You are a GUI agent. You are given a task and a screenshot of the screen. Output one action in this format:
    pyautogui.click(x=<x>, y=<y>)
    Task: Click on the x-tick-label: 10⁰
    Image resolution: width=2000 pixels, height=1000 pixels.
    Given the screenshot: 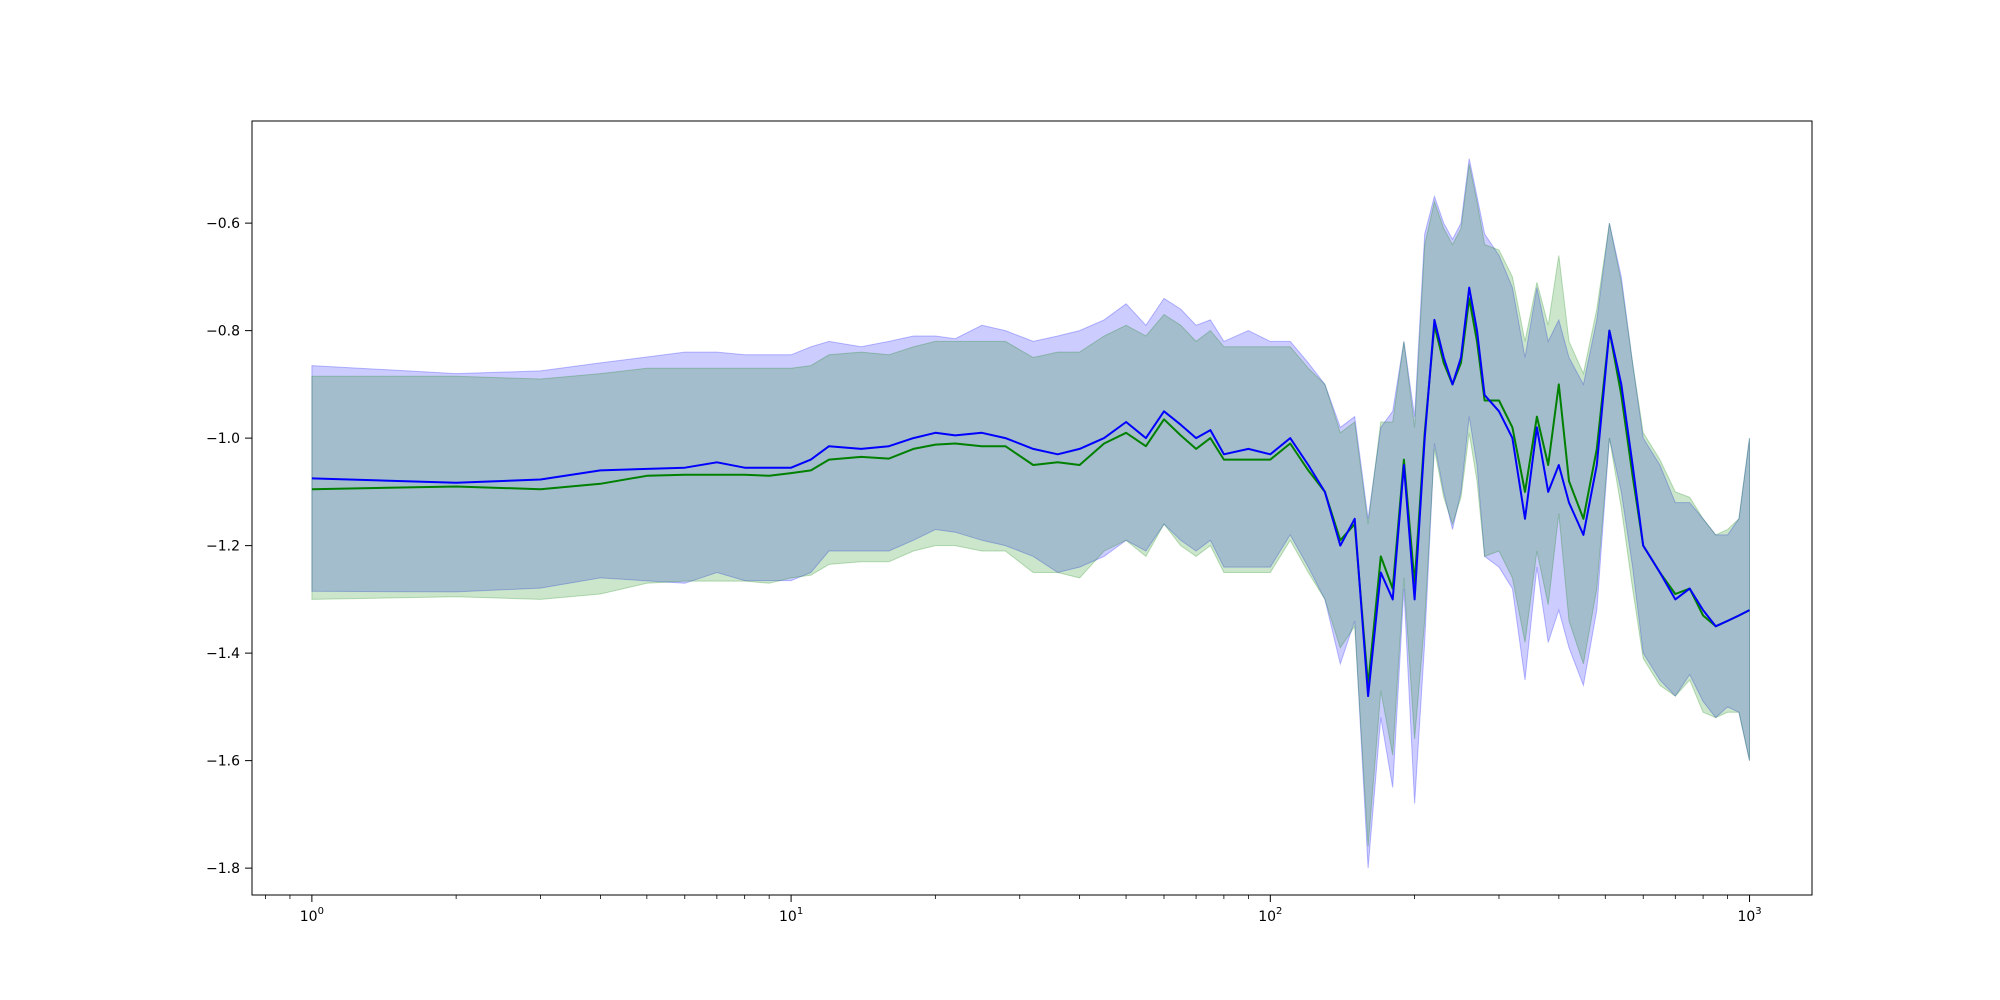 What is the action you would take?
    pyautogui.click(x=312, y=915)
    